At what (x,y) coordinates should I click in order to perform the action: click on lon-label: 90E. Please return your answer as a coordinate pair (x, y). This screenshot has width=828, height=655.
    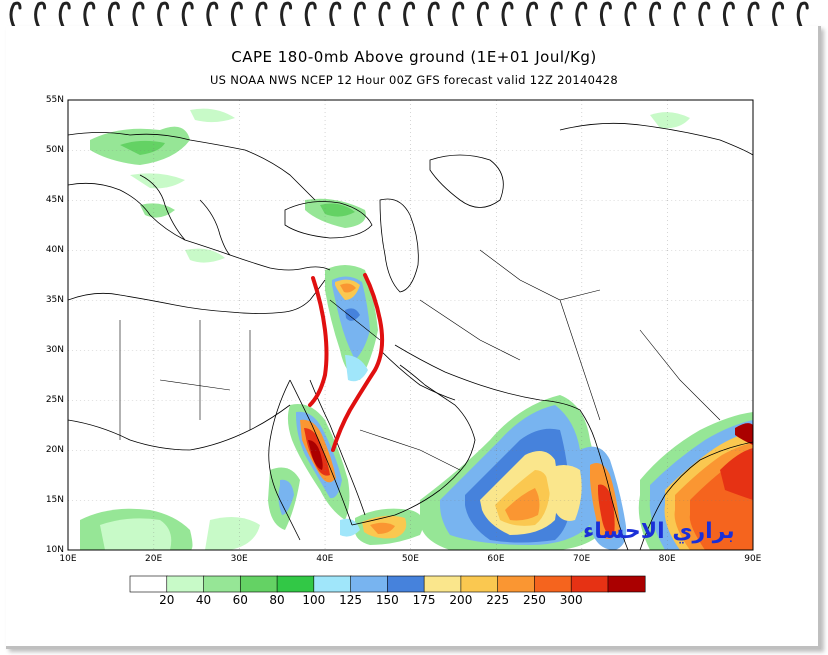
    Looking at the image, I should click on (753, 559).